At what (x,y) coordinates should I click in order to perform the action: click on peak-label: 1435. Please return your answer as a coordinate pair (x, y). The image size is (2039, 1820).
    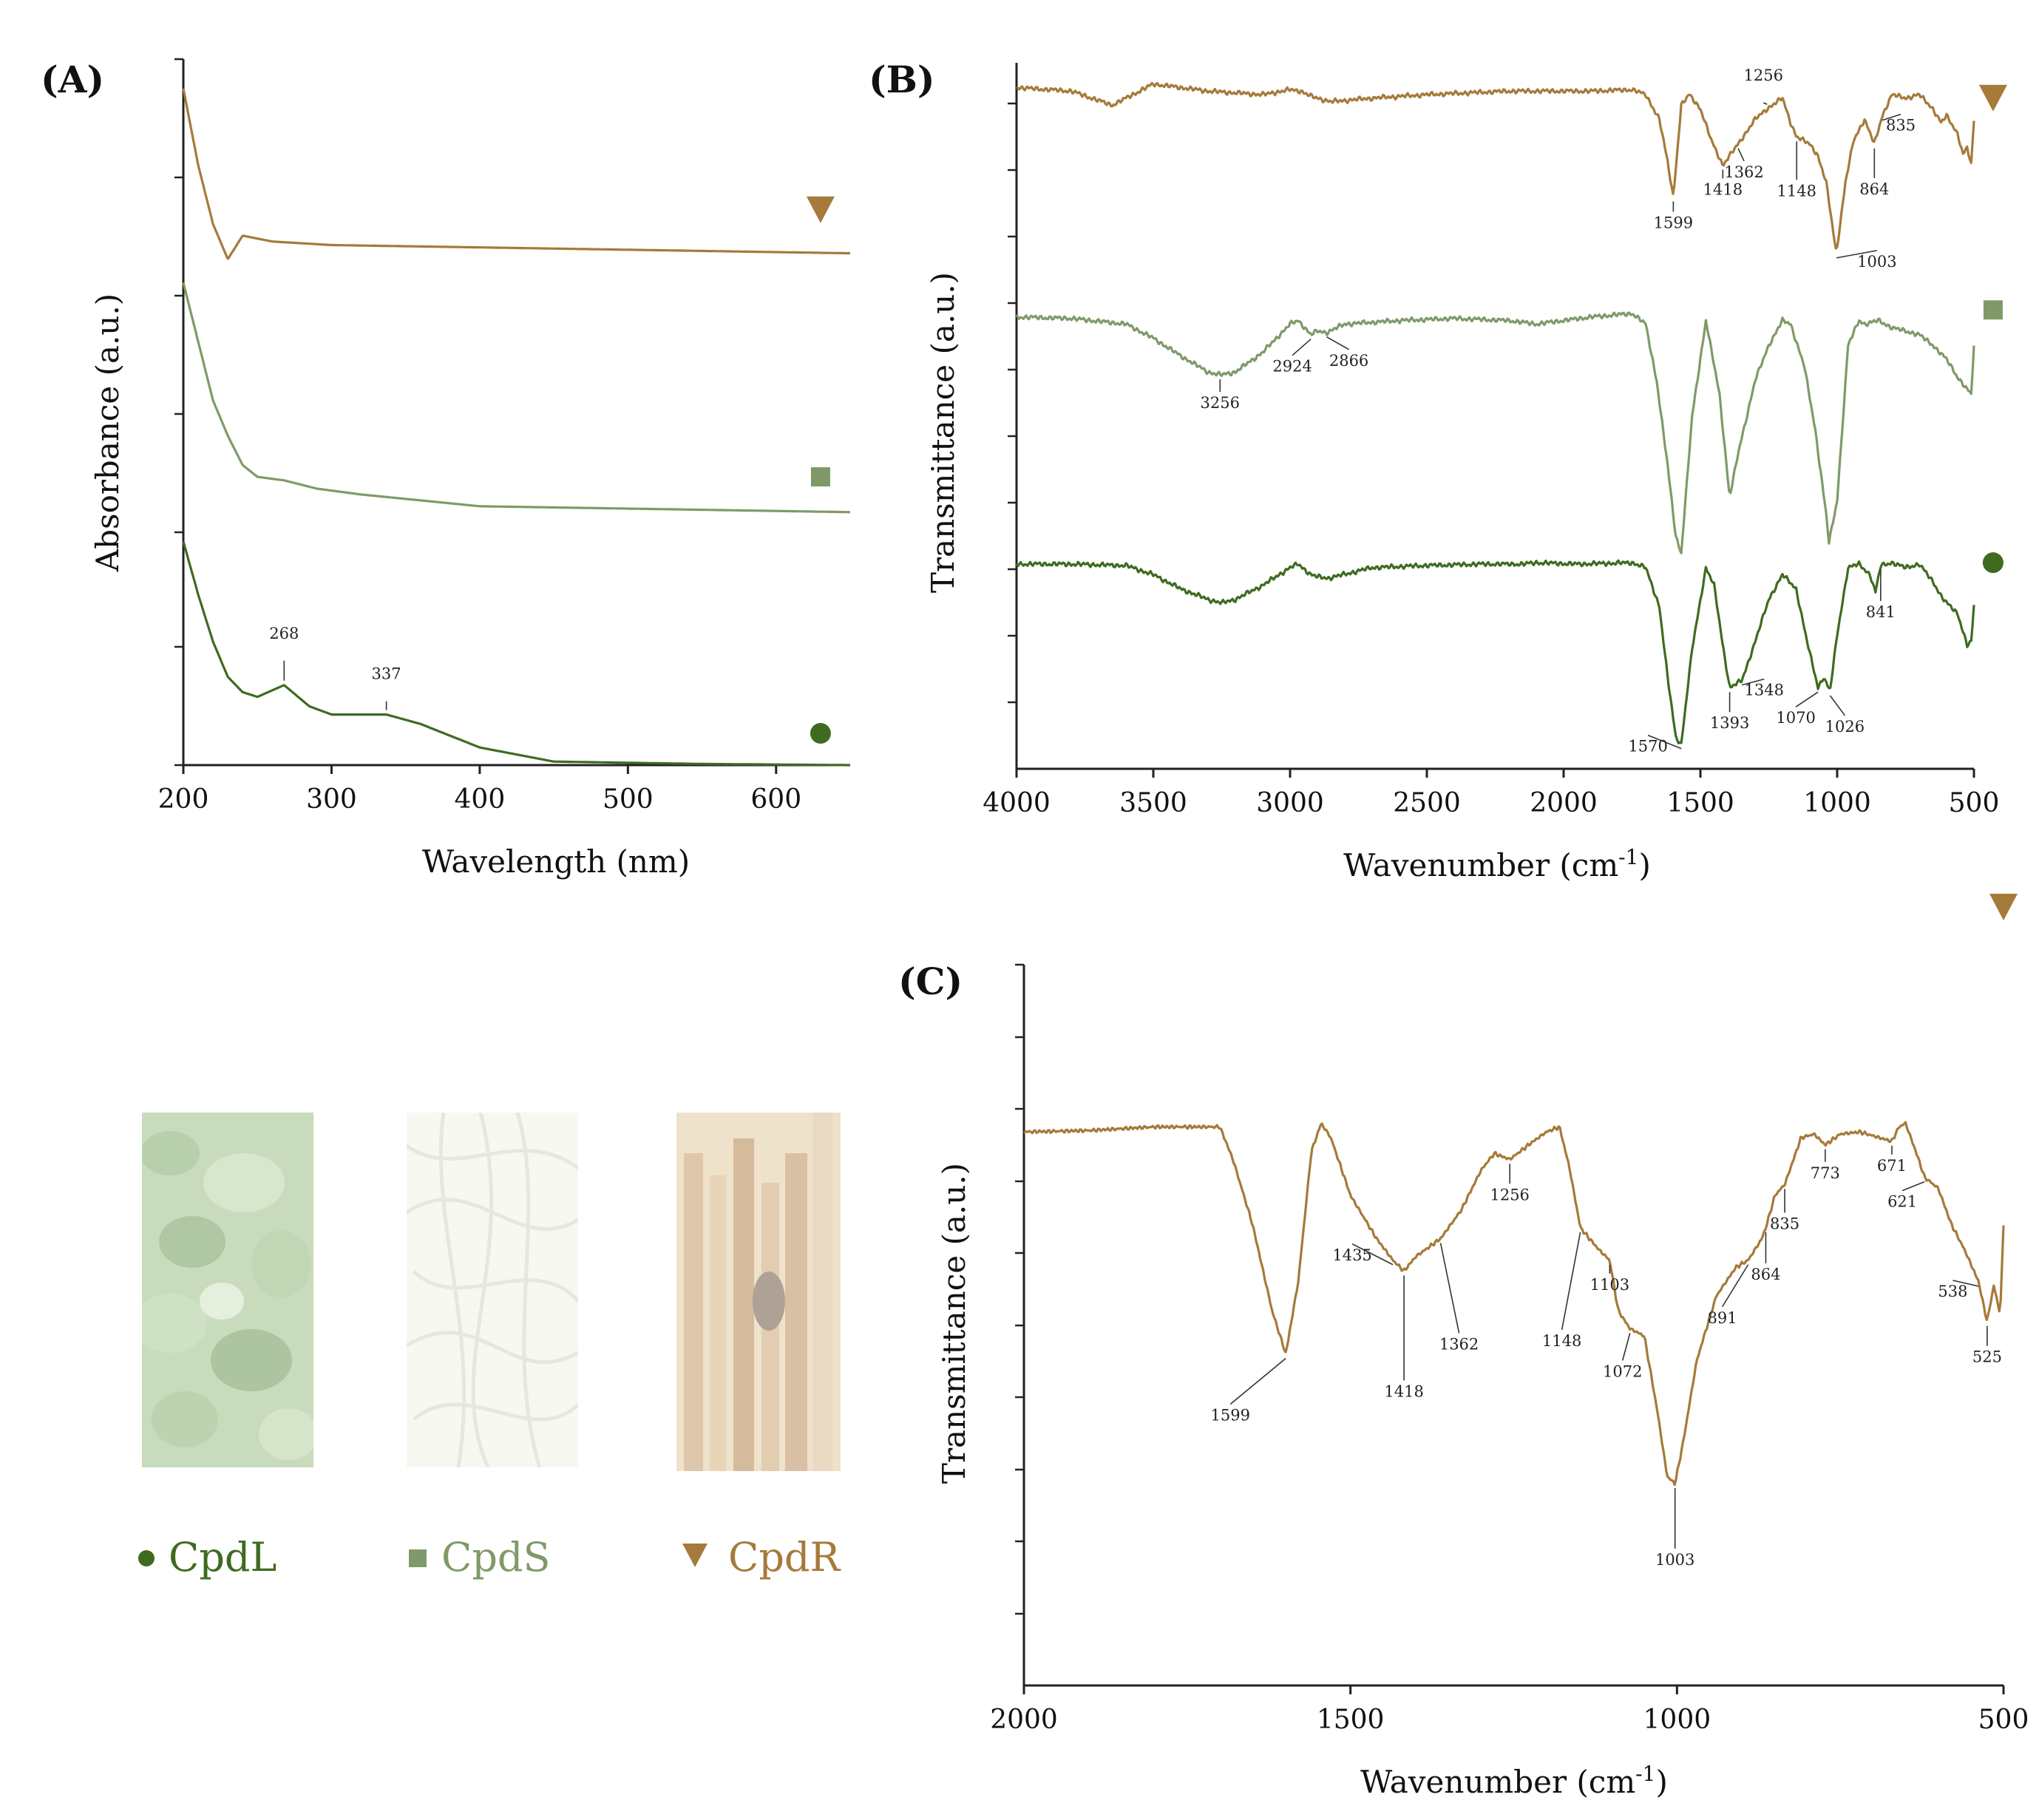
    Looking at the image, I should click on (1351, 1255).